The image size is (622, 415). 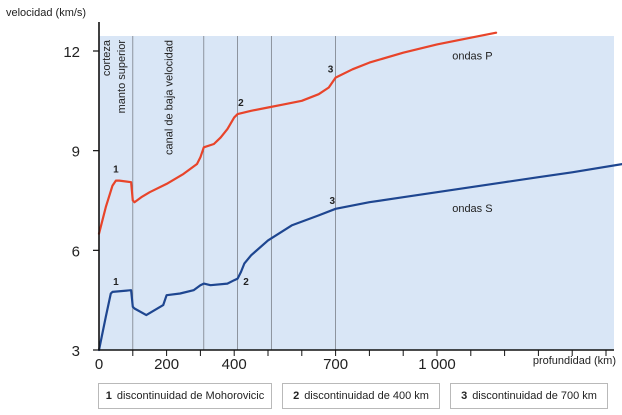 I want to click on layer-label: manto superior, so click(x=122, y=77).